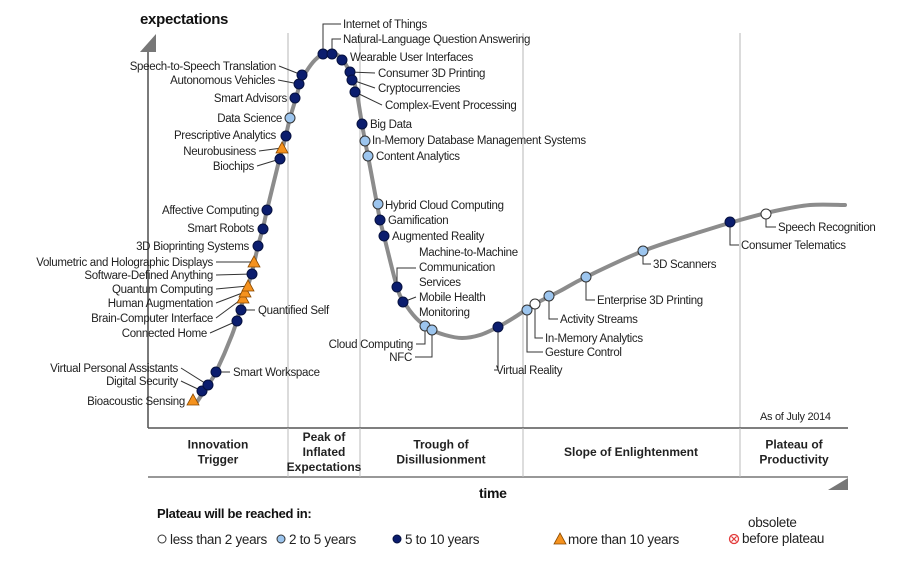 The height and width of the screenshot is (563, 900). I want to click on technology-label: Prescriptive Analytics, so click(225, 136).